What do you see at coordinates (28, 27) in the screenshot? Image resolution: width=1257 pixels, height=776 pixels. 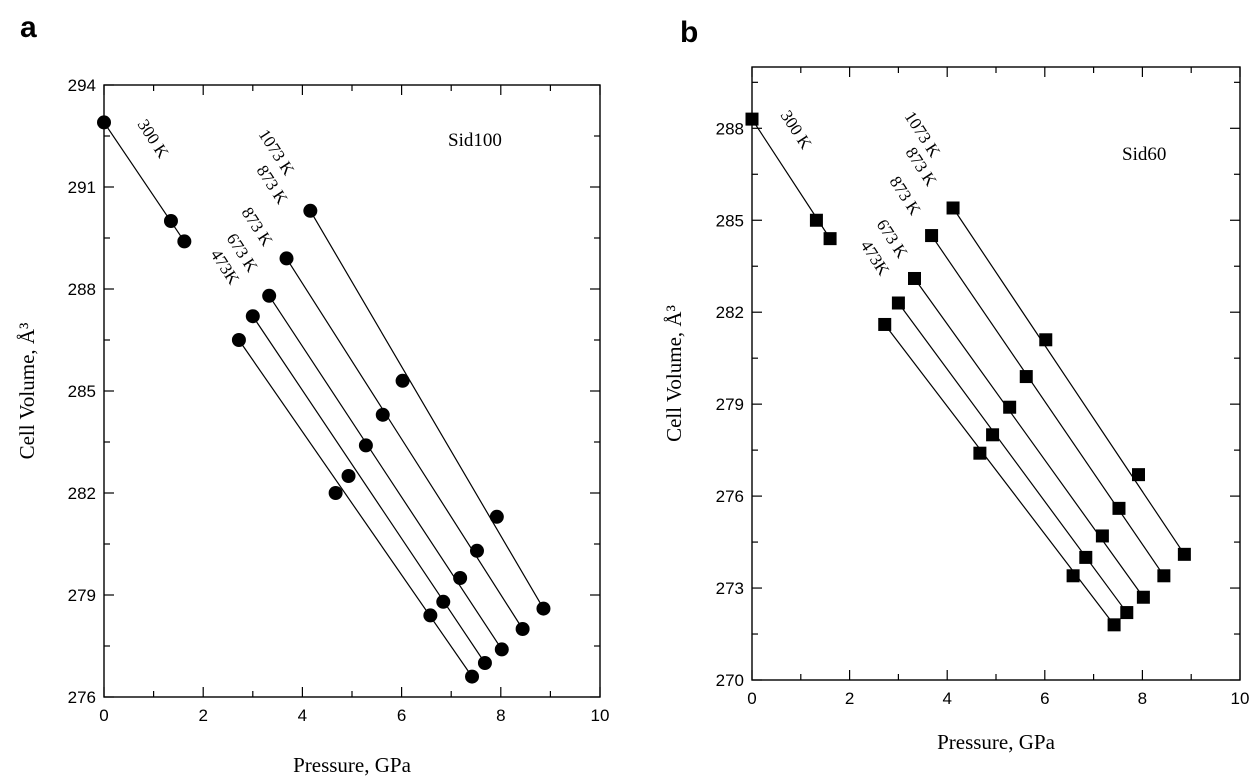 I see `panel-letter: a` at bounding box center [28, 27].